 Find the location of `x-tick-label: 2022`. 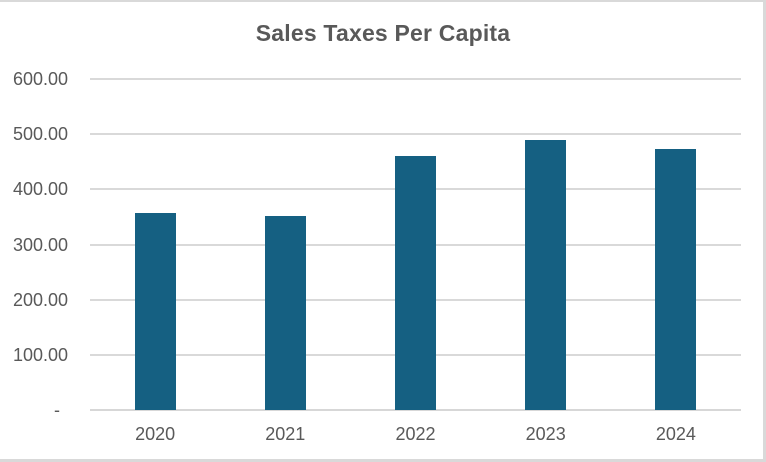

x-tick-label: 2022 is located at coordinates (415, 434).